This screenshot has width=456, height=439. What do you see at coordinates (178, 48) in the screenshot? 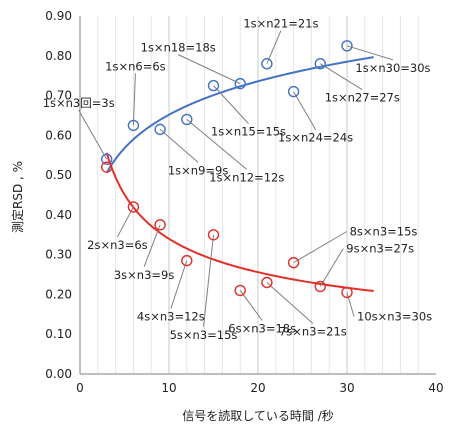
I see `annotation-label: 1s×n18=18s` at bounding box center [178, 48].